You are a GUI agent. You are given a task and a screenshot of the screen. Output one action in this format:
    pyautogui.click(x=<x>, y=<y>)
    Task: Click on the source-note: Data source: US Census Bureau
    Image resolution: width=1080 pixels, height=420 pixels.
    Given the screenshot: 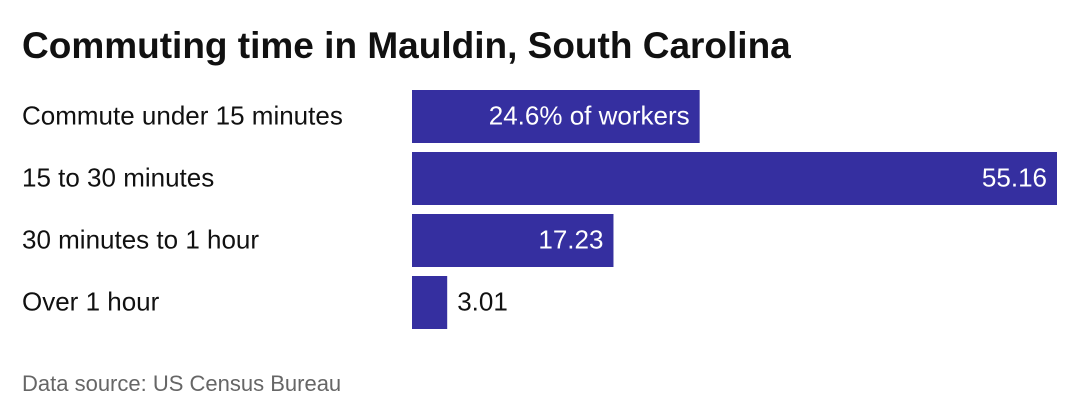 What is the action you would take?
    pyautogui.click(x=181, y=383)
    